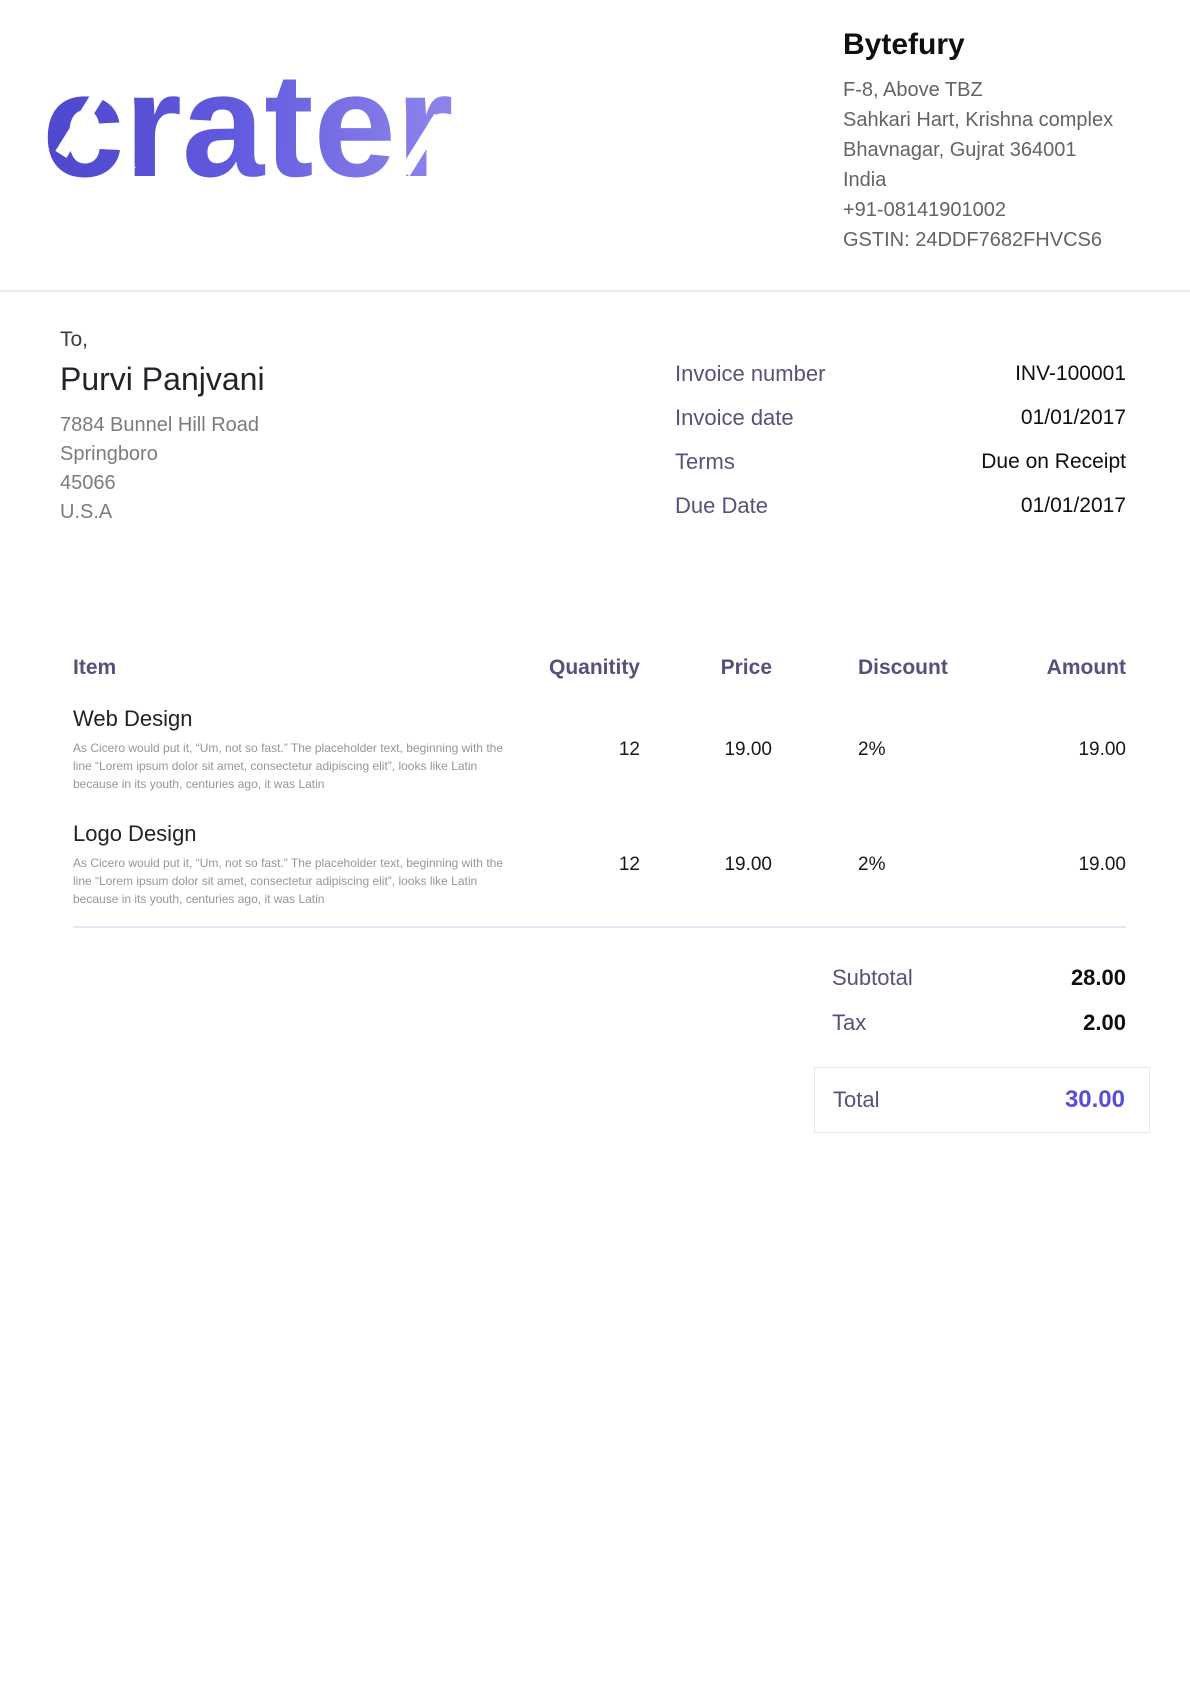 The image size is (1190, 1684). Describe the element at coordinates (721, 505) in the screenshot. I see `due-date-label: Due Date` at that location.